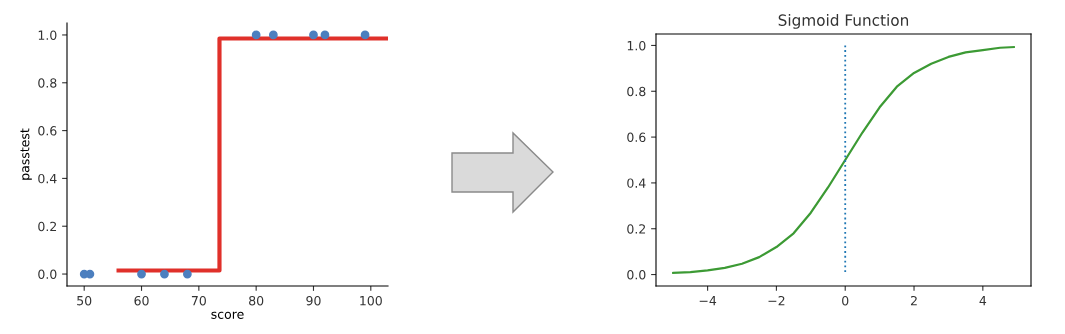  Describe the element at coordinates (708, 301) in the screenshot. I see `x-tick-label: −4` at that location.